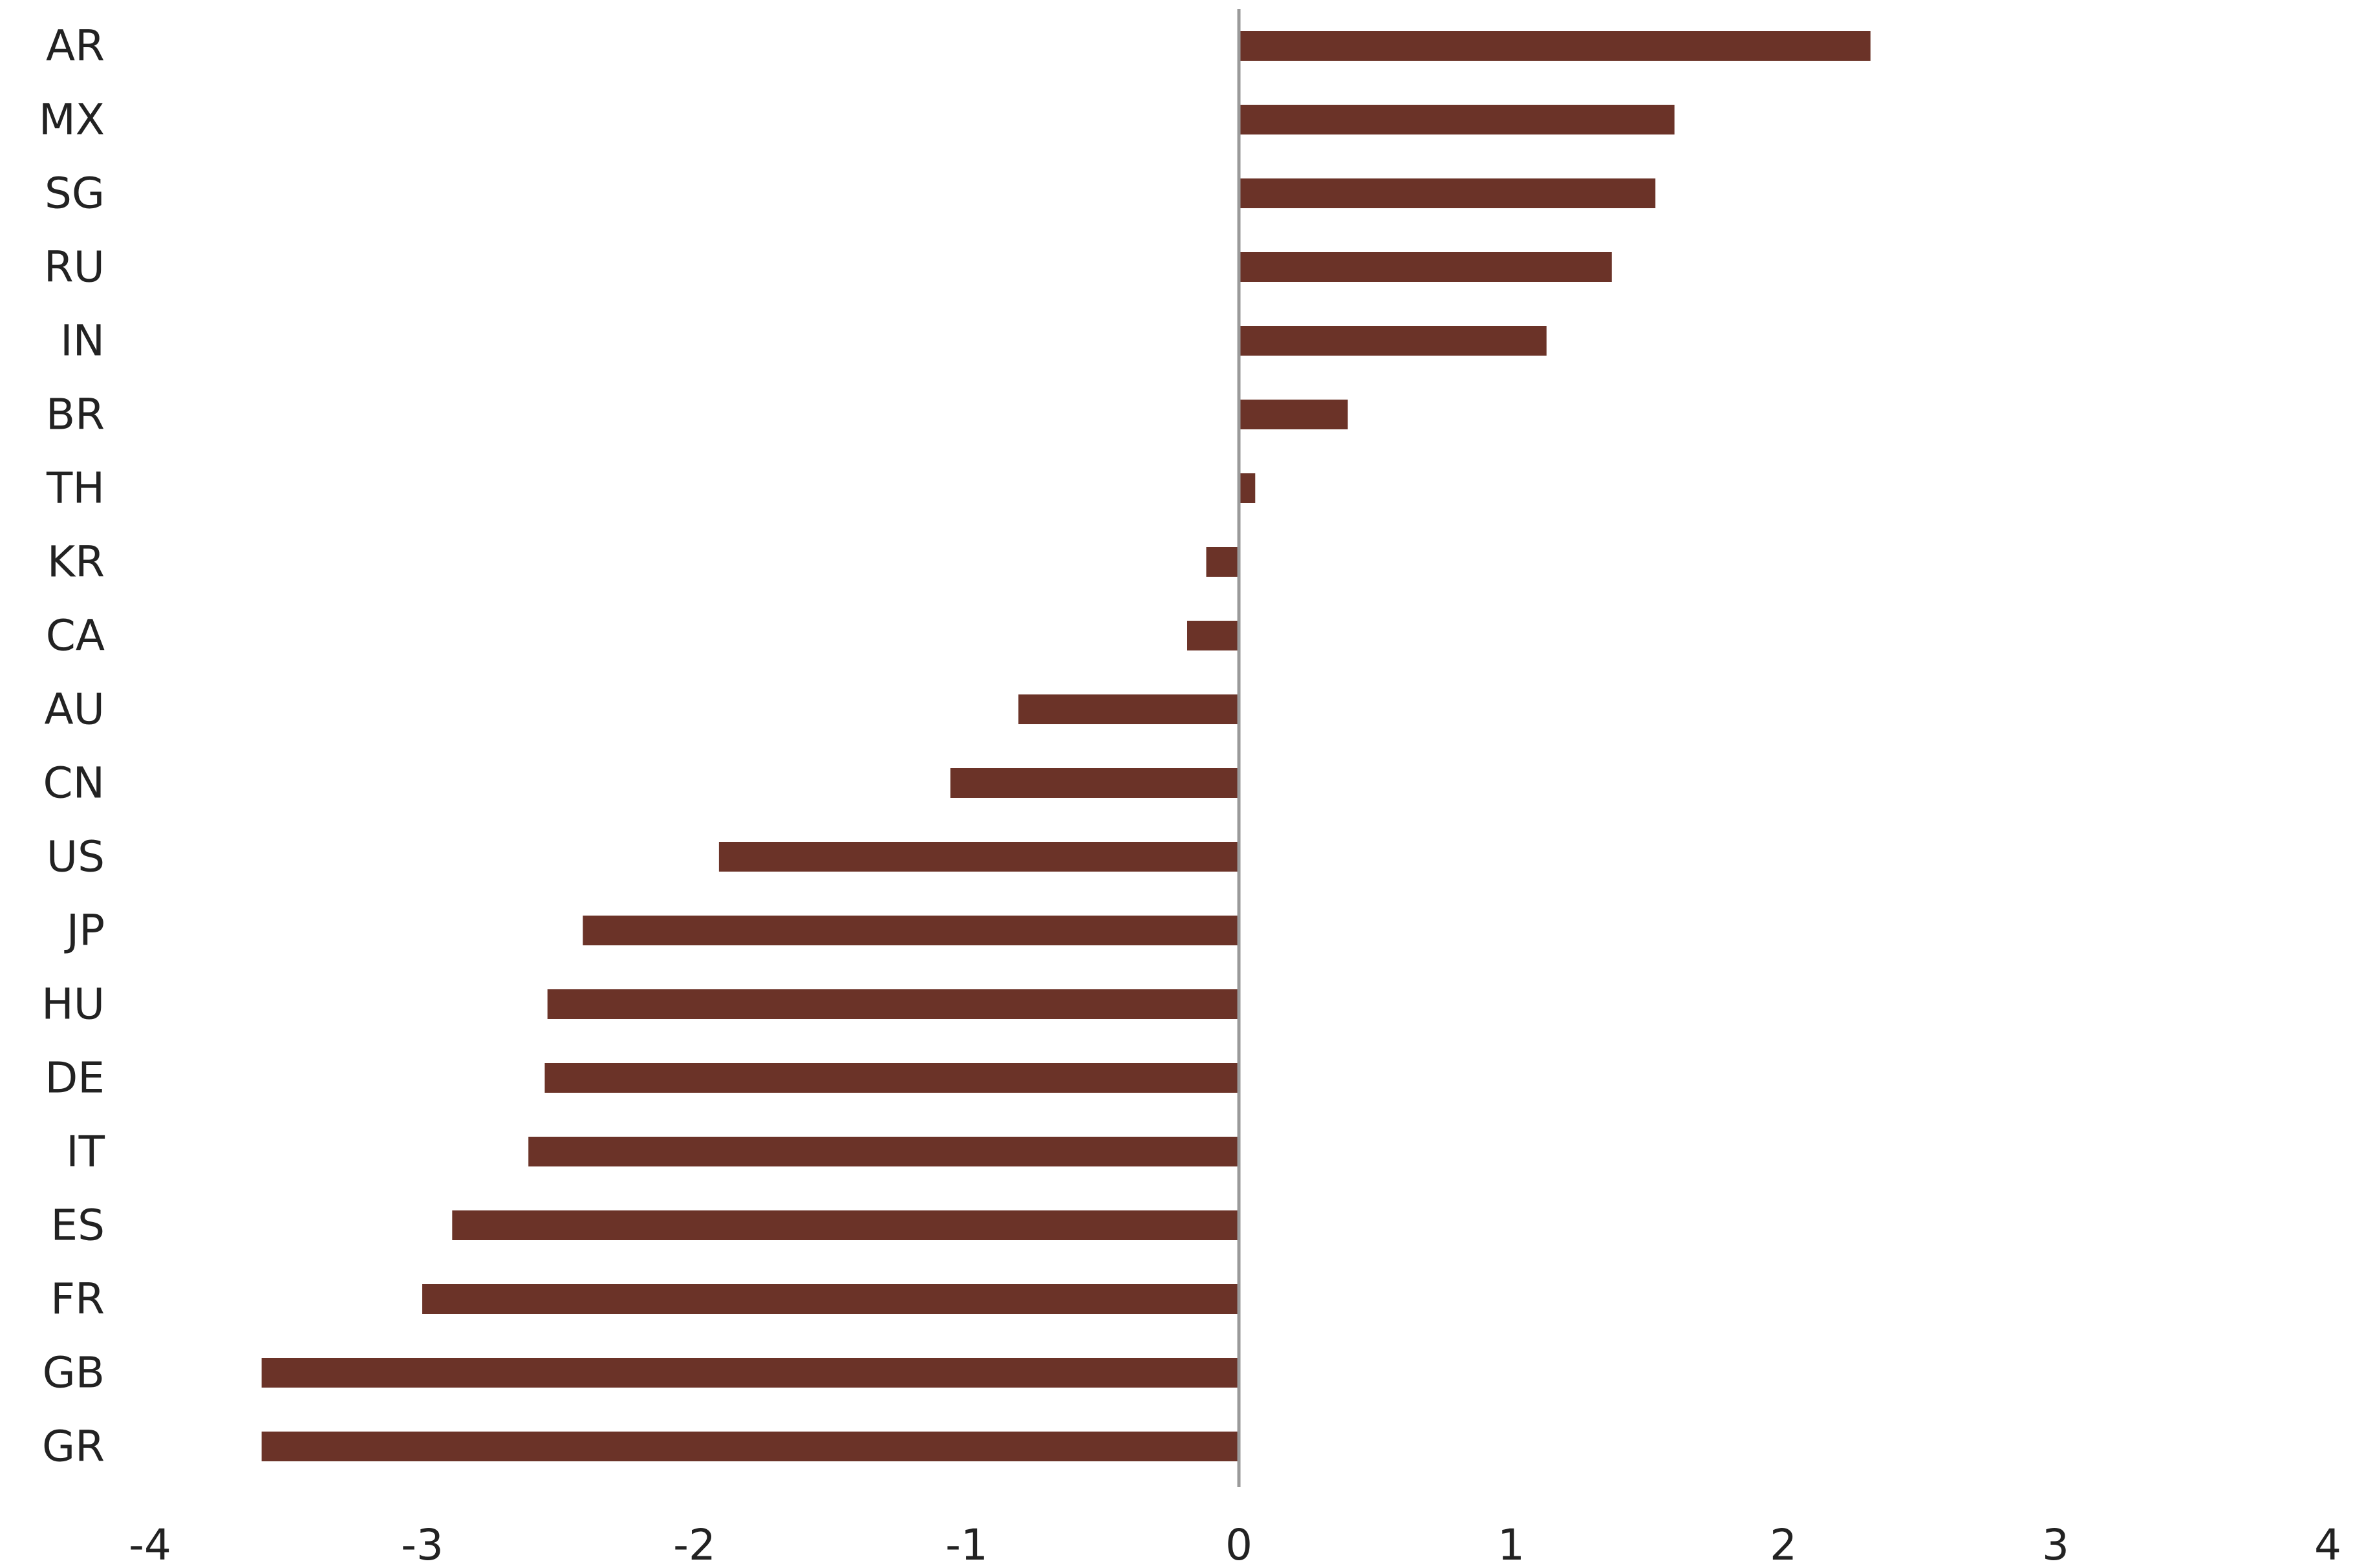 This screenshot has width=2375, height=1568. What do you see at coordinates (85, 931) in the screenshot?
I see `category-label-jp: JP` at bounding box center [85, 931].